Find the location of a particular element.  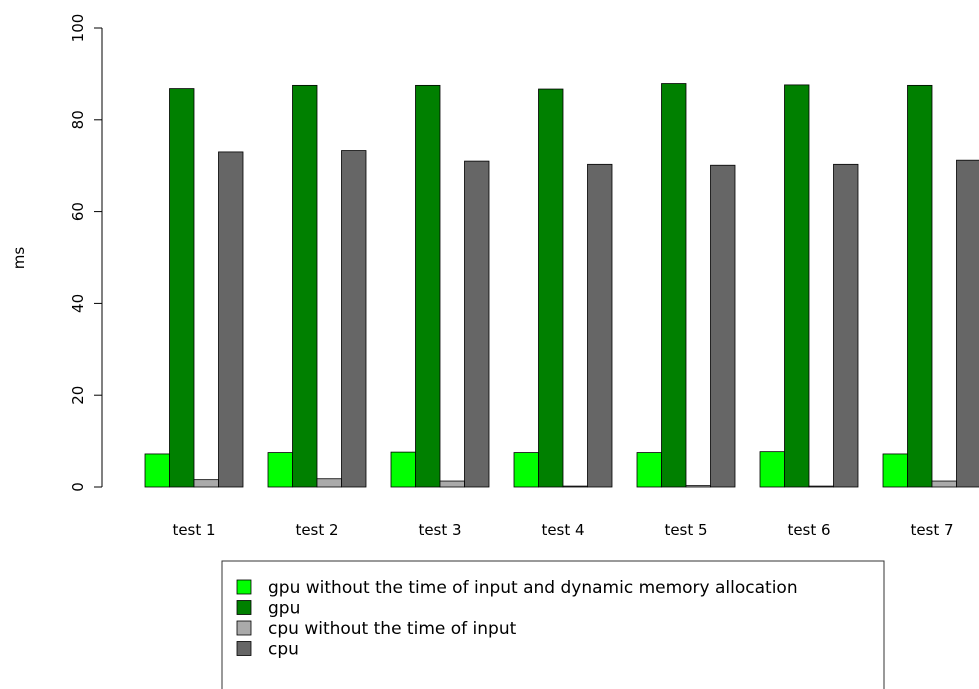

y-tick-label: 0 is located at coordinates (78, 487).